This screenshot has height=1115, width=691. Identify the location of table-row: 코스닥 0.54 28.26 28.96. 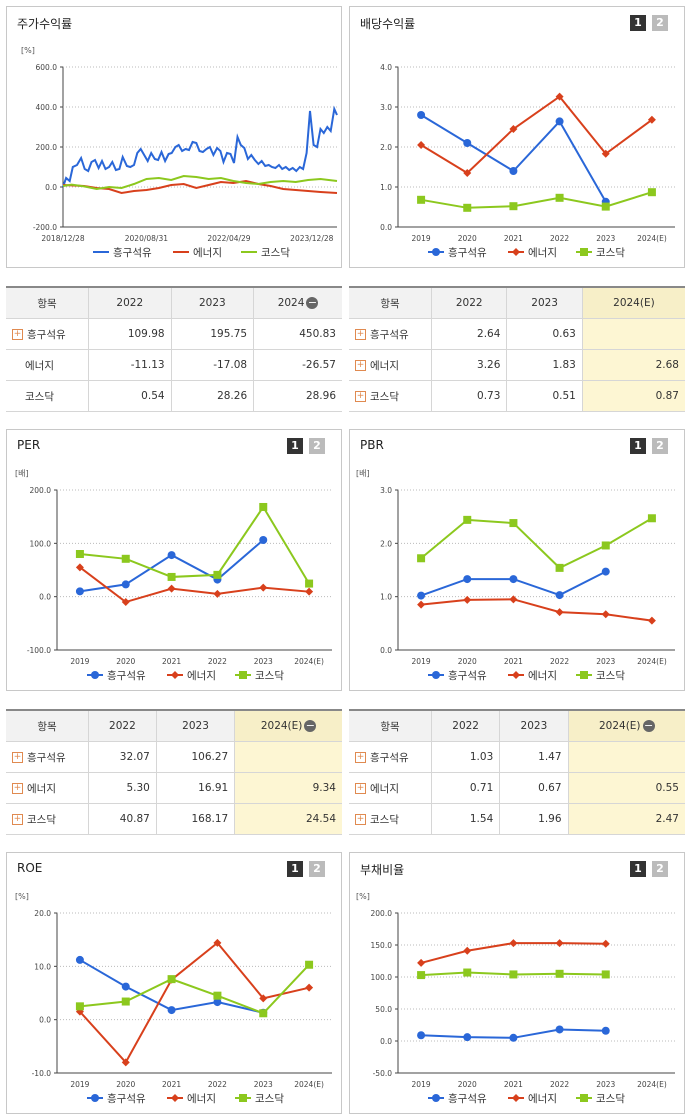
(174, 396).